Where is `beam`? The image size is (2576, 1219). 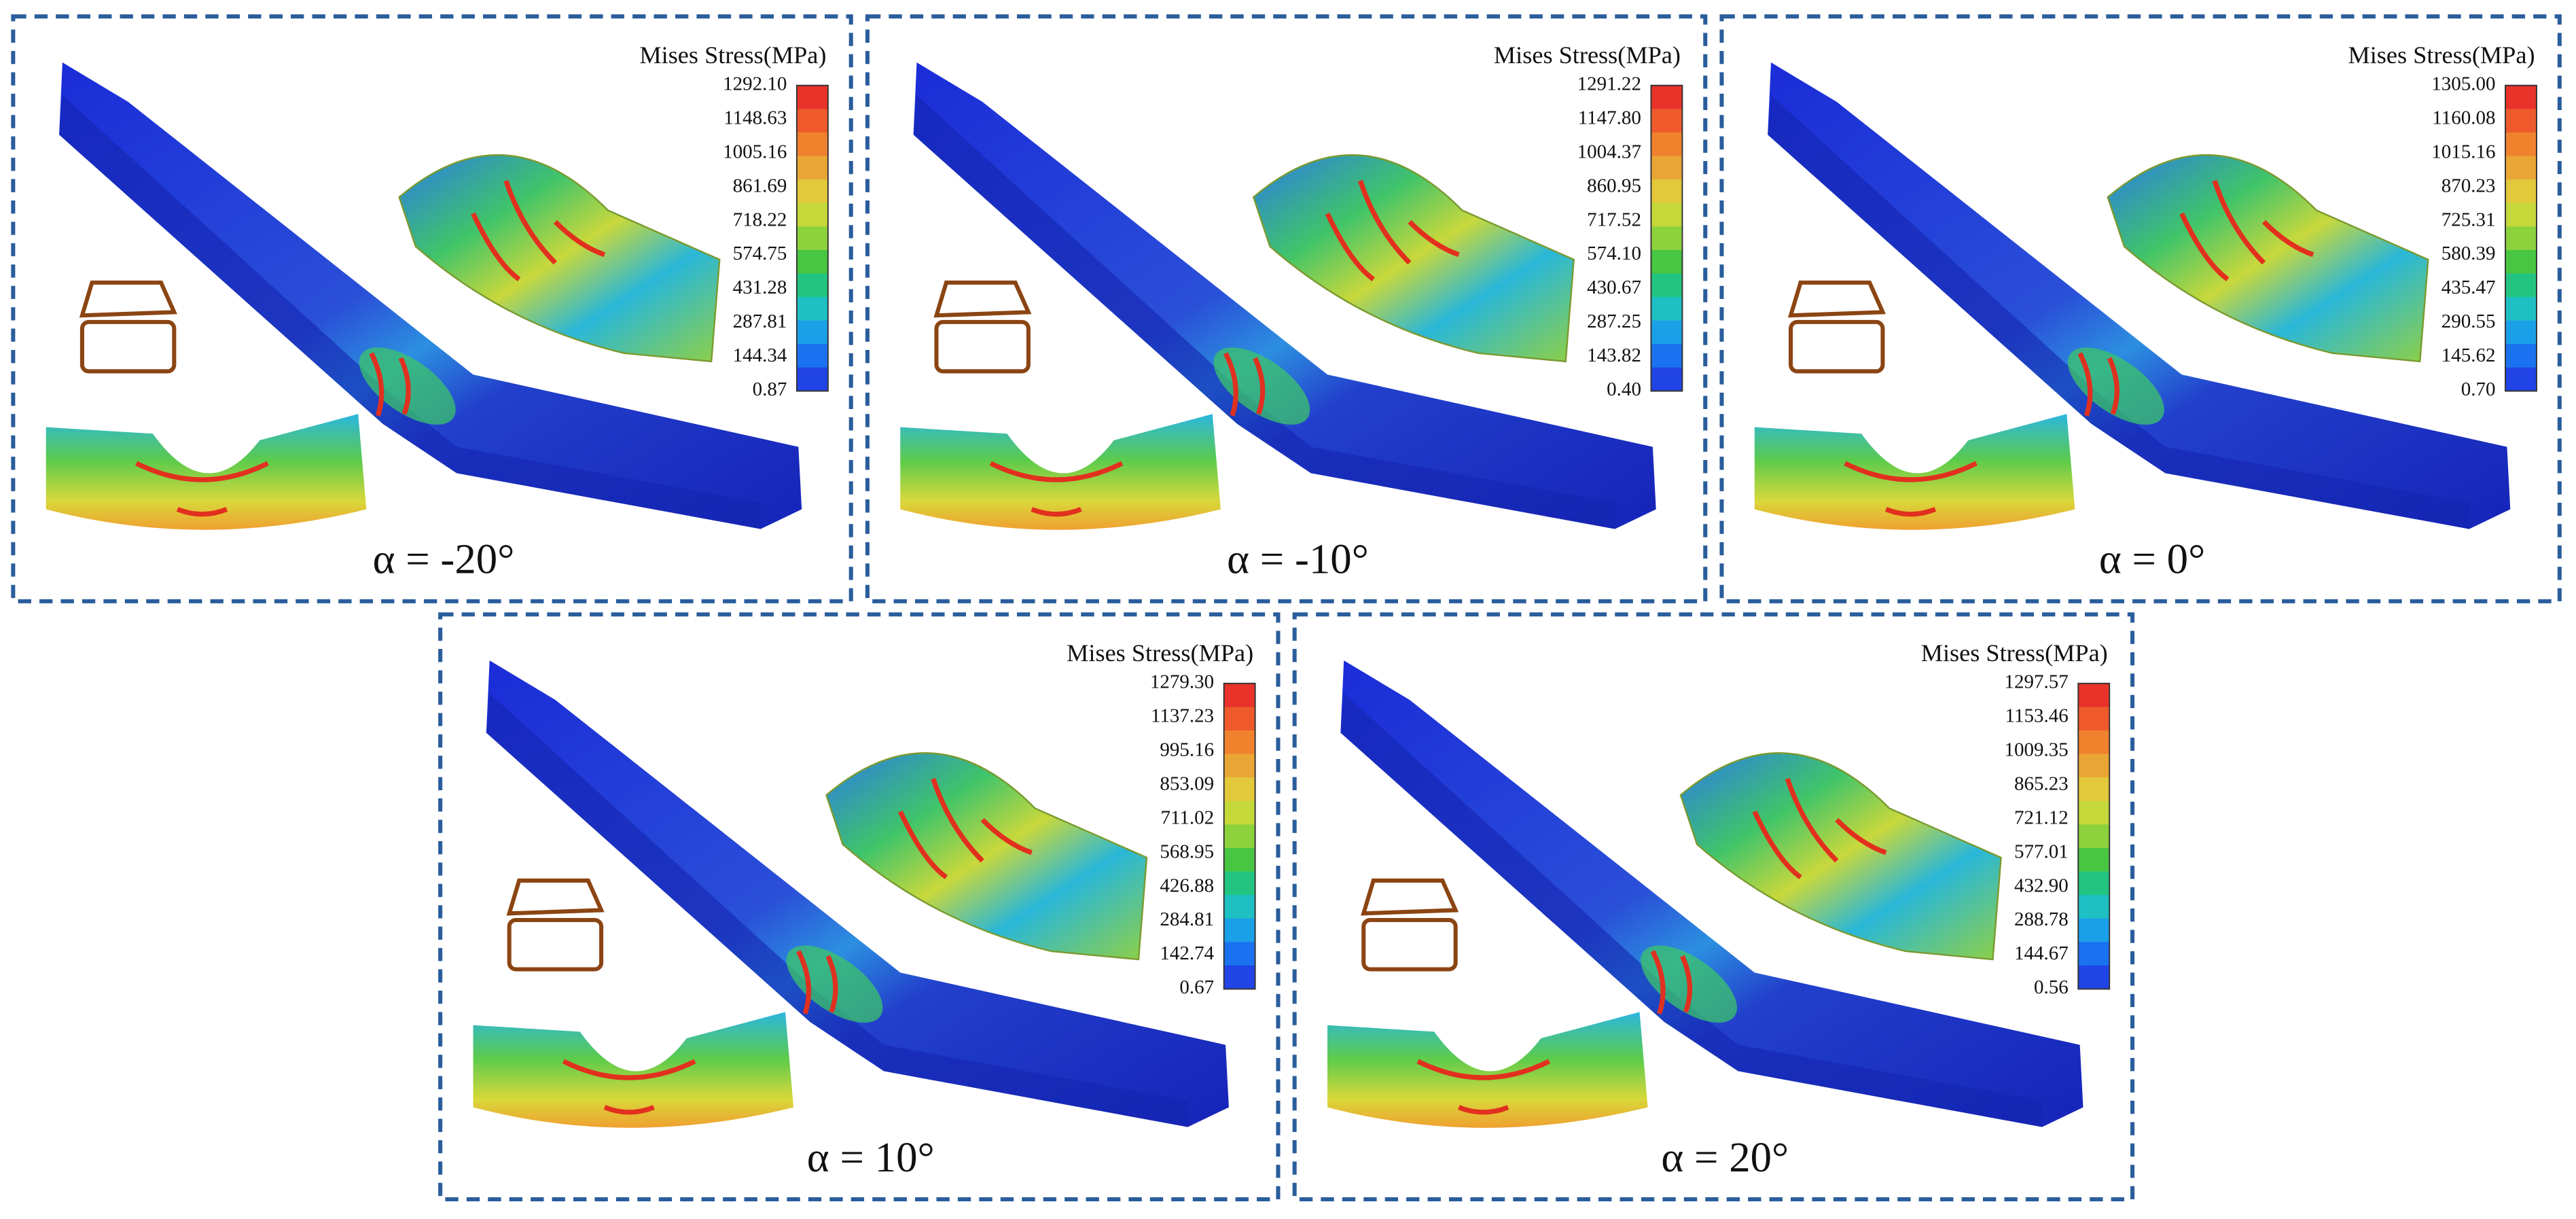 beam is located at coordinates (1284, 295).